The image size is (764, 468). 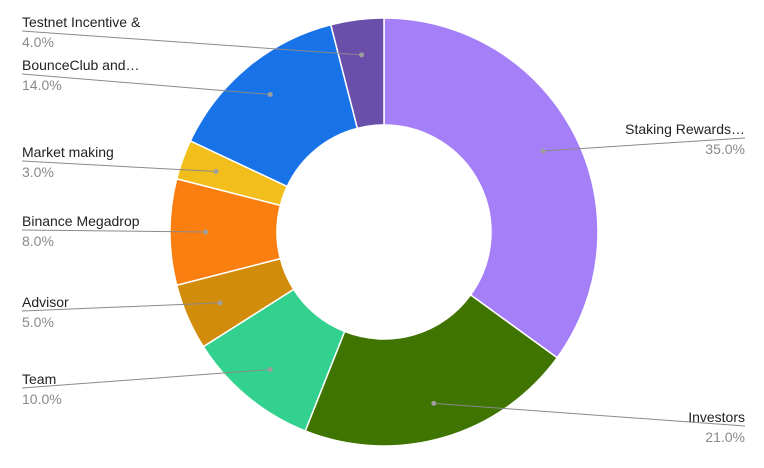 What do you see at coordinates (38, 322) in the screenshot?
I see `slice-percent-advisor: 5.0%` at bounding box center [38, 322].